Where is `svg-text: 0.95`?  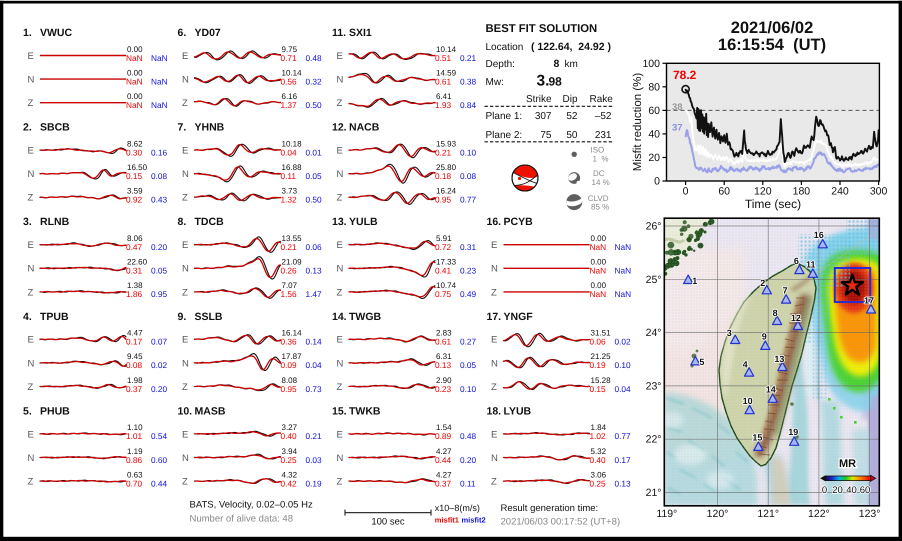
svg-text: 0.95 is located at coordinates (289, 389).